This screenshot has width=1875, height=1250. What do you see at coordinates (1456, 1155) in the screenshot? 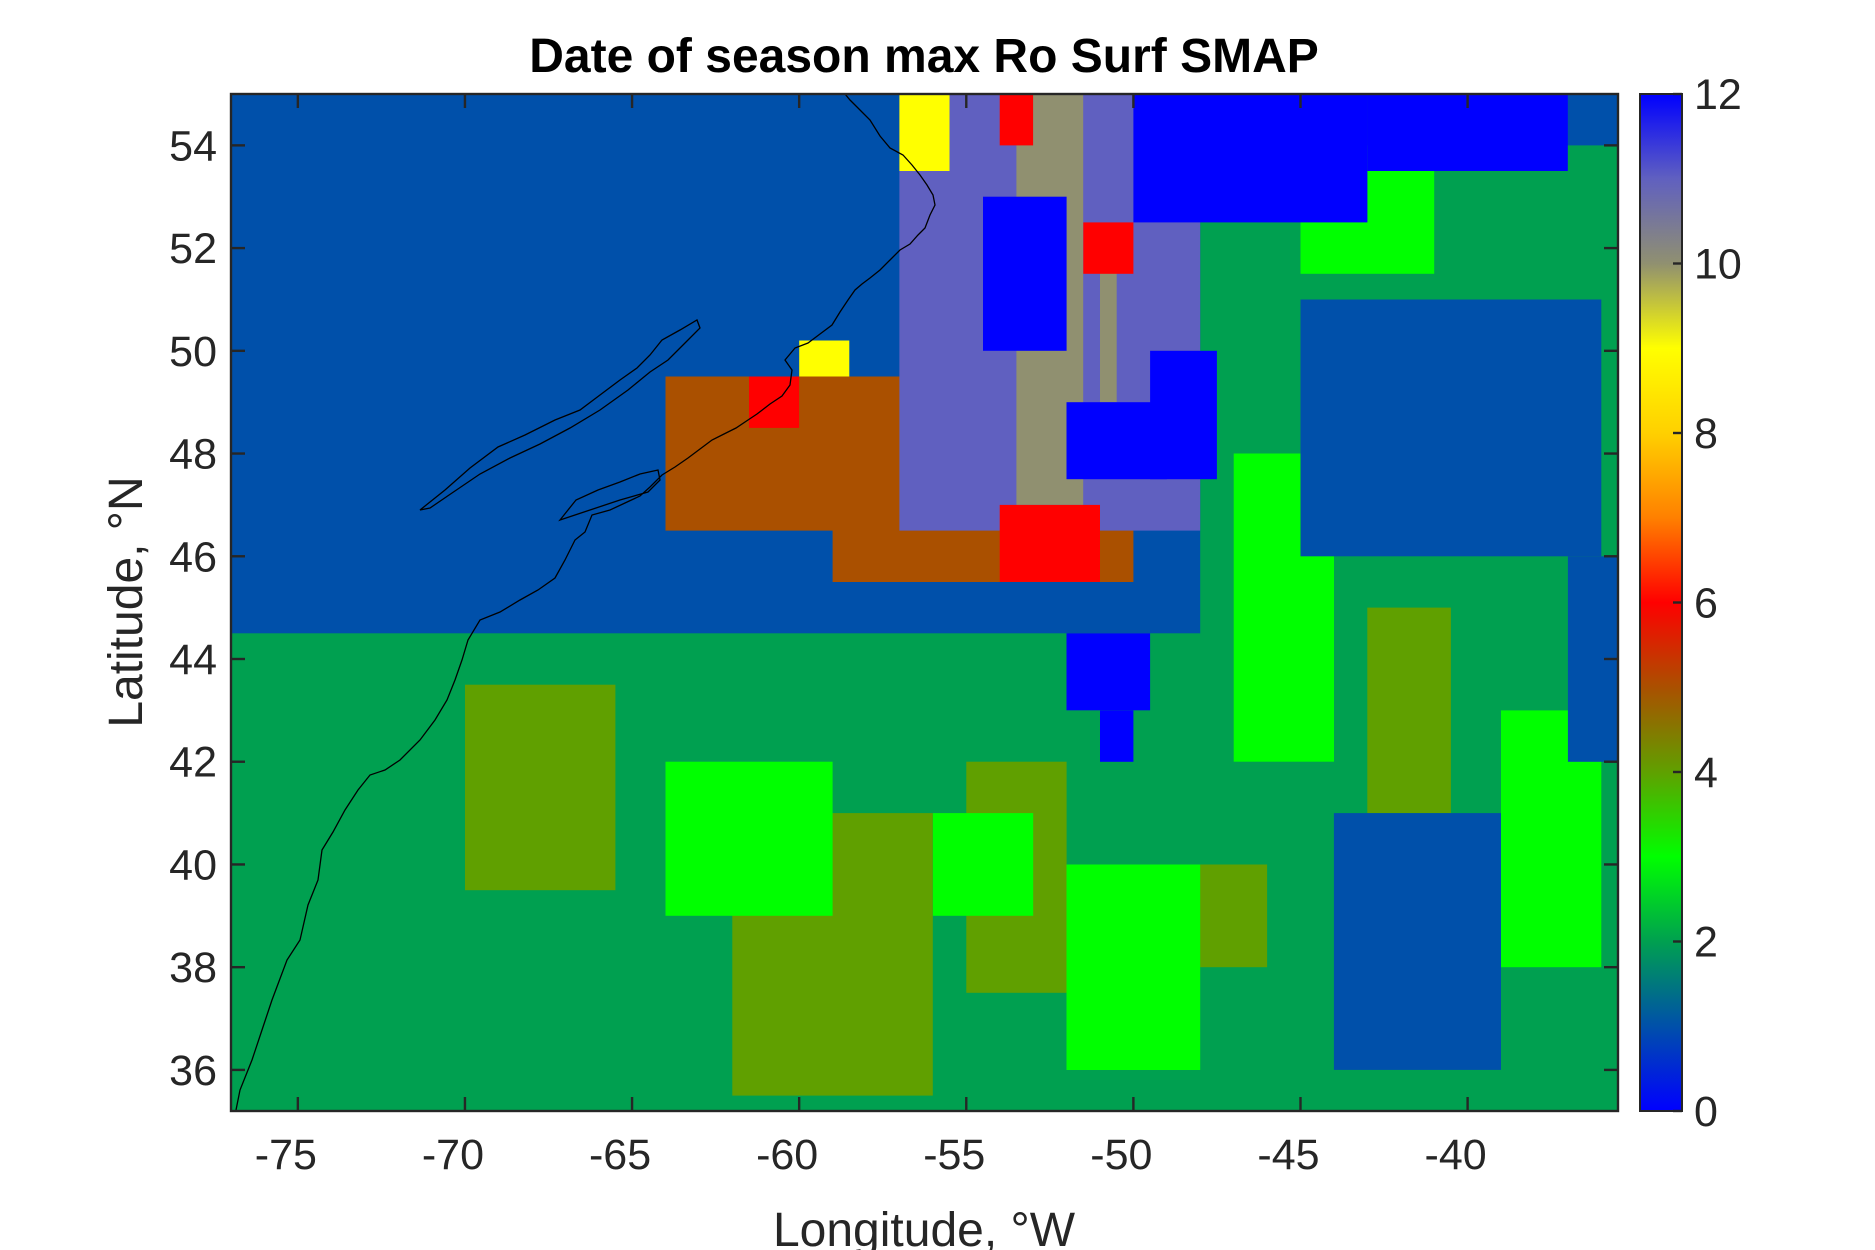
I see `x-tick-label: -40` at bounding box center [1456, 1155].